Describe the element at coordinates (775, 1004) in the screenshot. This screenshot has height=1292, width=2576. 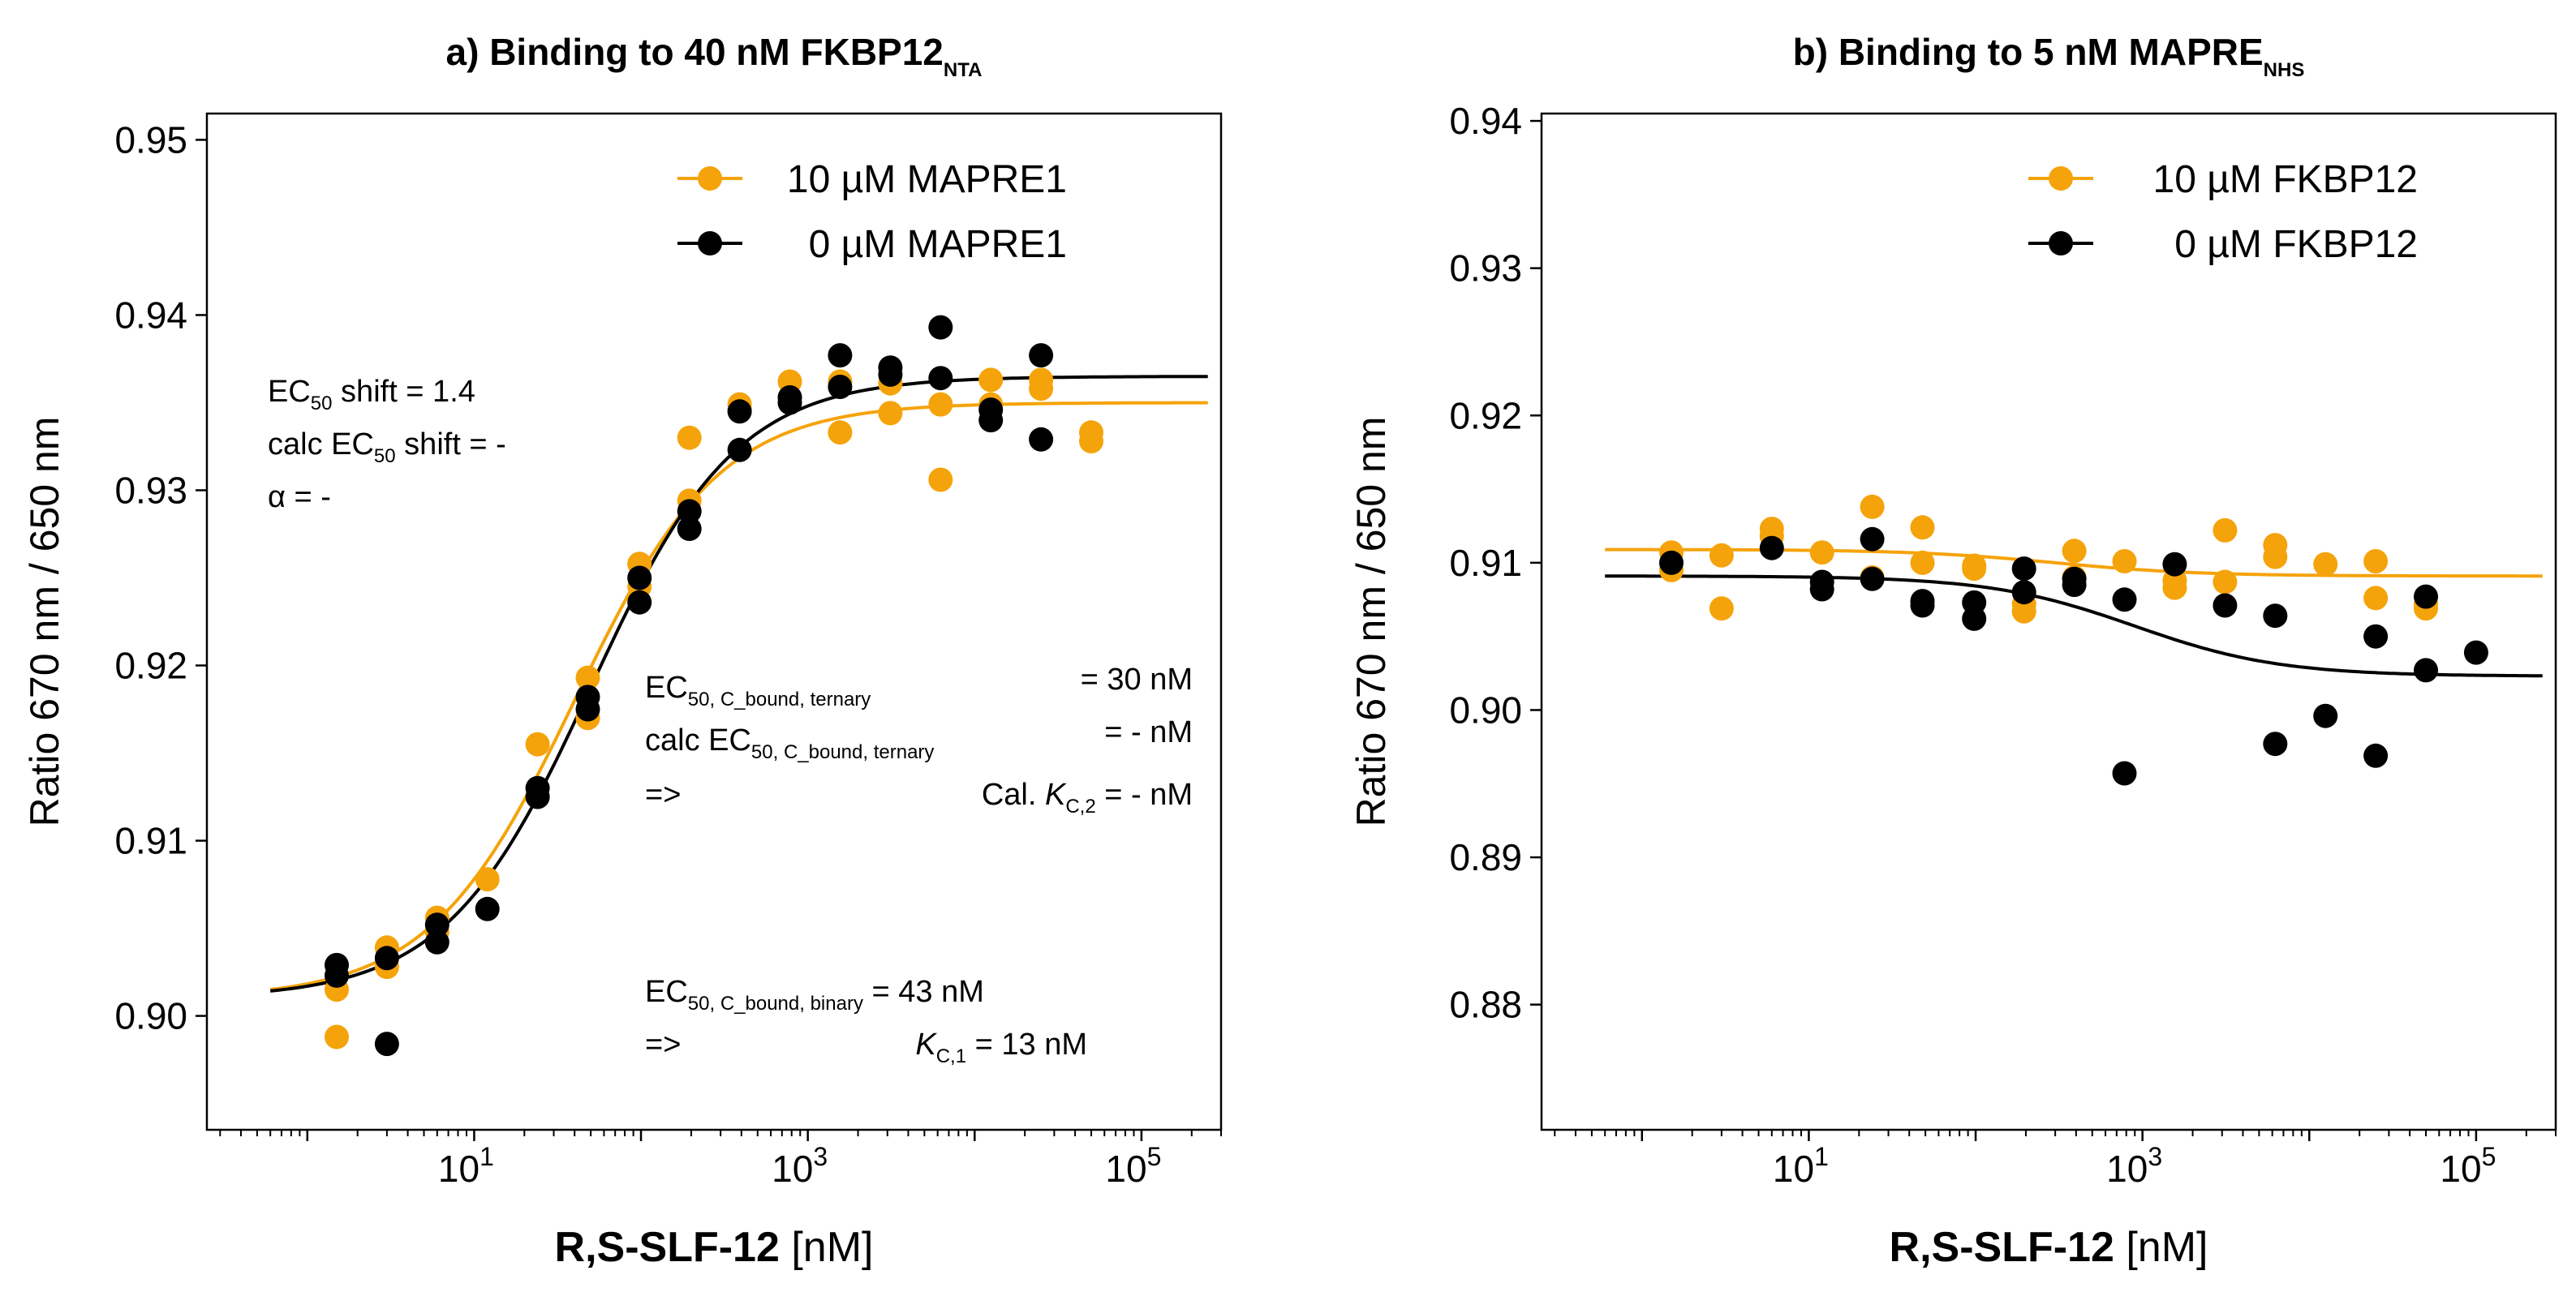
I see `ann-subscript: 50, C_bound, binary` at that location.